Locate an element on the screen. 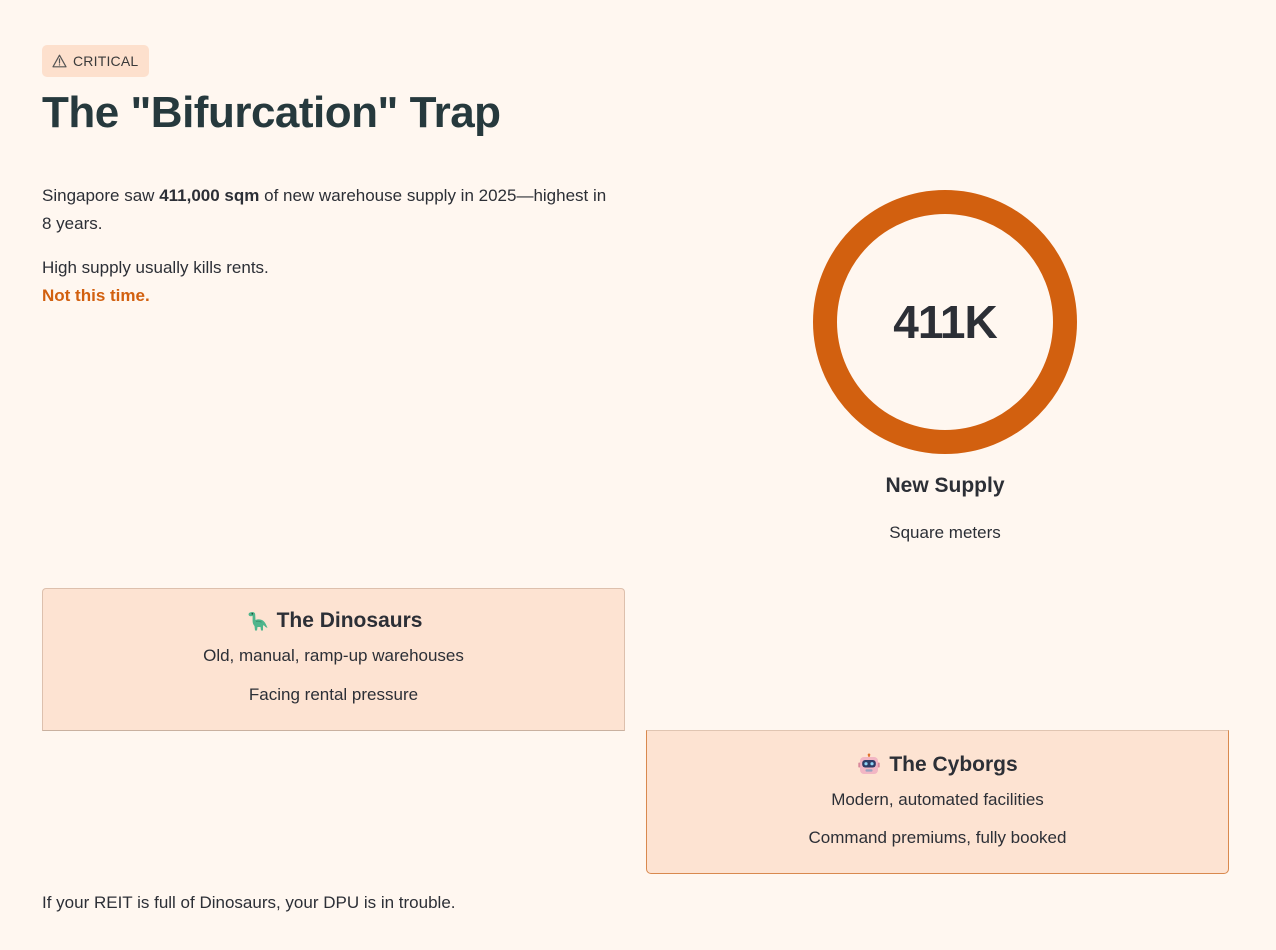  critical-badge: CRITICAL is located at coordinates (96, 61).